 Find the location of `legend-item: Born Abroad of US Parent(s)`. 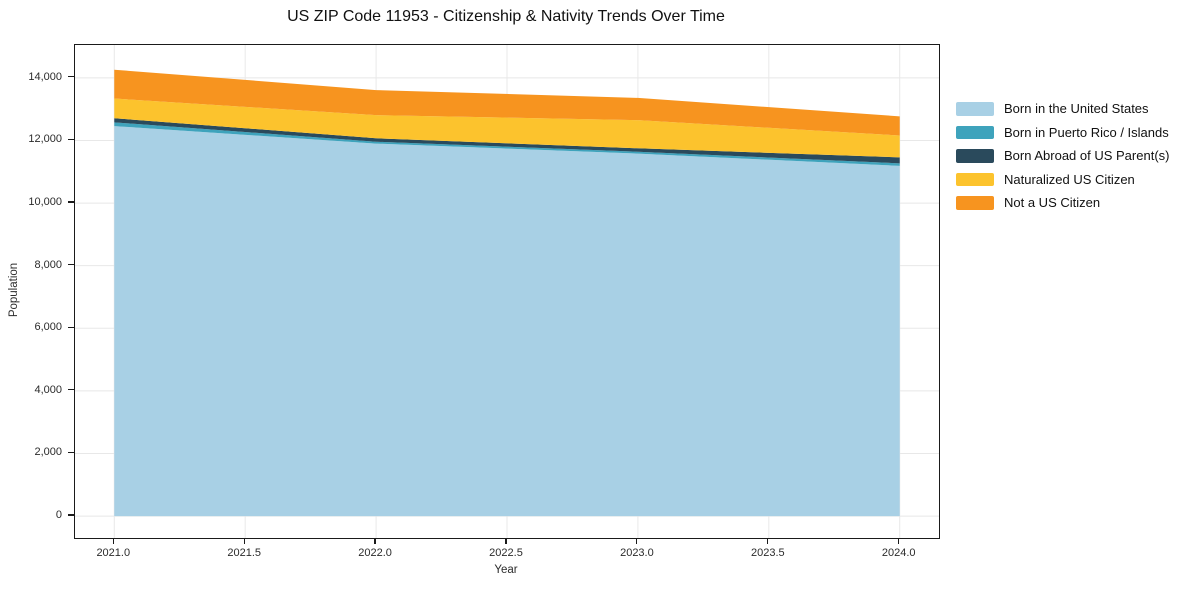

legend-item: Born Abroad of US Parent(s) is located at coordinates (1062, 156).